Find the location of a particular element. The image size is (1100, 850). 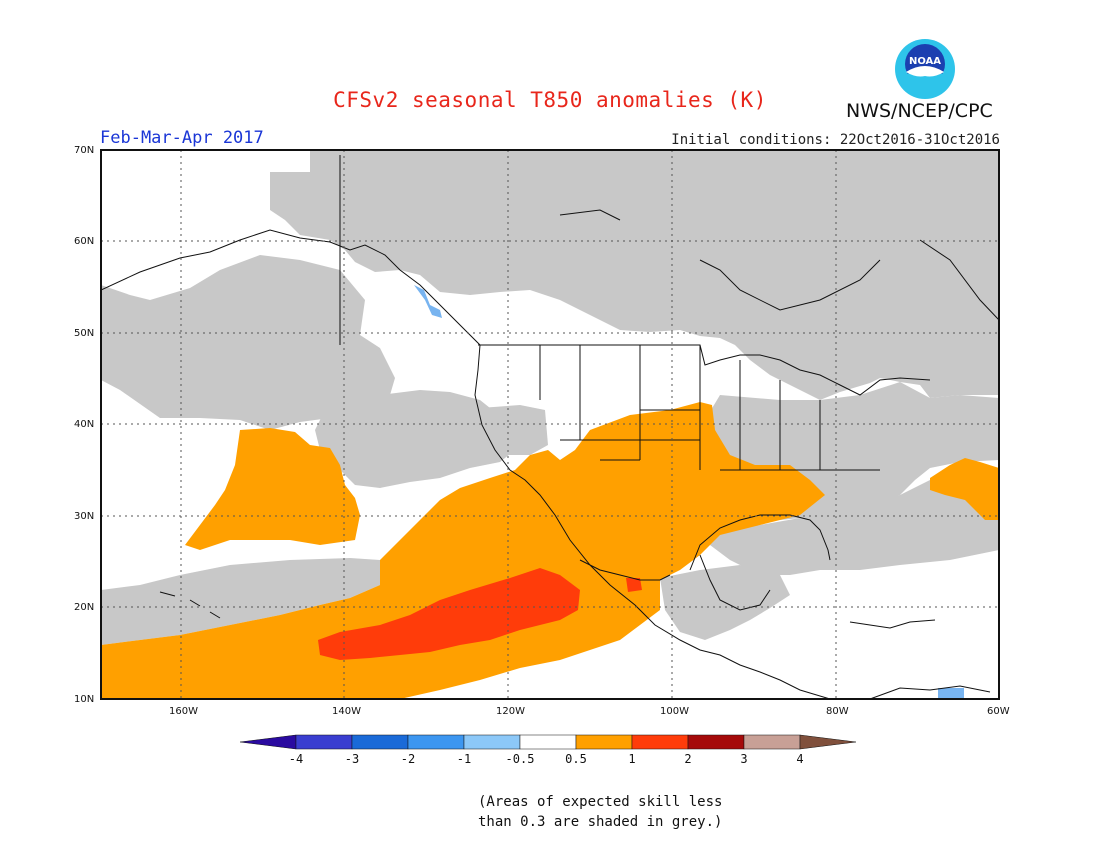

lat-label: 40N is located at coordinates (84, 424).